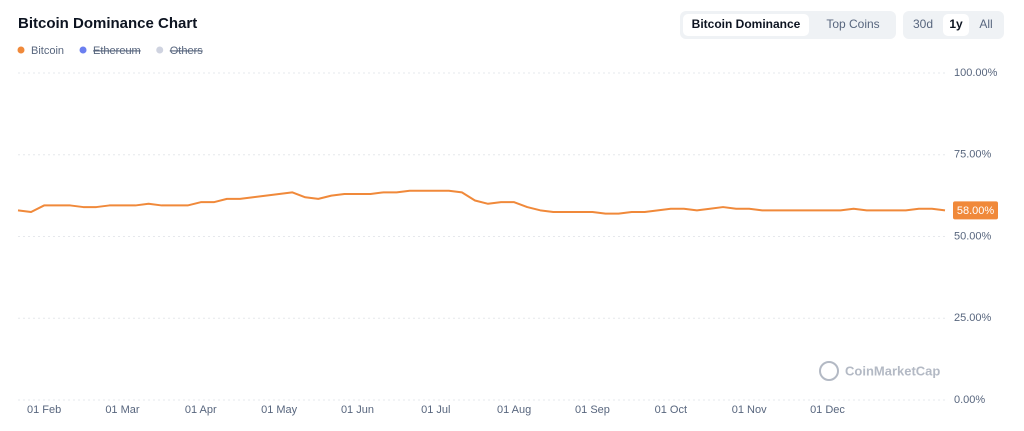 The height and width of the screenshot is (431, 1024). What do you see at coordinates (514, 410) in the screenshot?
I see `x-tick-label: 01 Aug` at bounding box center [514, 410].